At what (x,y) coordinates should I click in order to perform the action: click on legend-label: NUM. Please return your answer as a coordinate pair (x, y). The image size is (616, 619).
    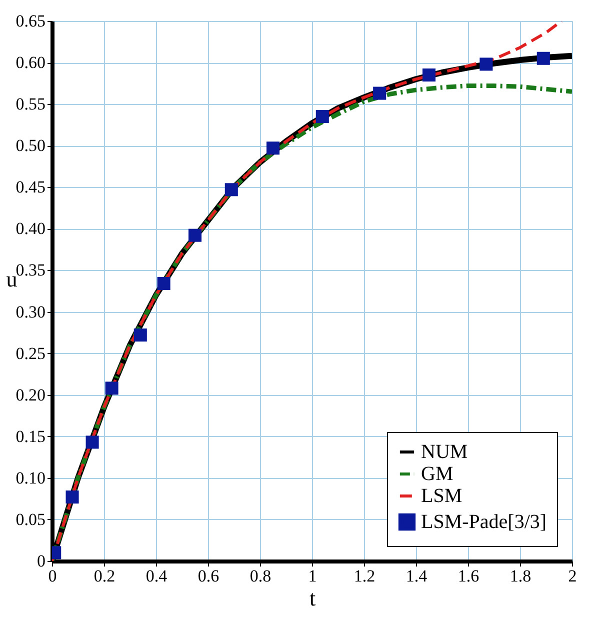
    Looking at the image, I should click on (444, 452).